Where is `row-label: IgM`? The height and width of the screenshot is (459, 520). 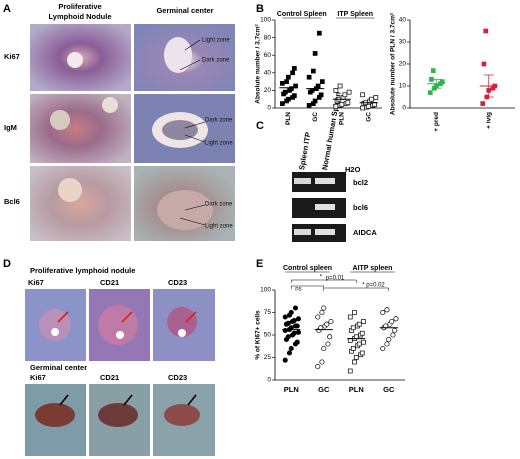 row-label: IgM is located at coordinates (10, 127).